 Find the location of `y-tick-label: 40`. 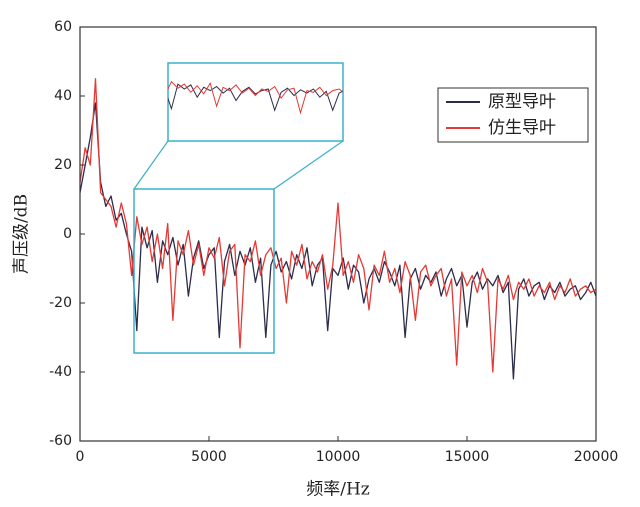

y-tick-label: 40 is located at coordinates (63, 96).